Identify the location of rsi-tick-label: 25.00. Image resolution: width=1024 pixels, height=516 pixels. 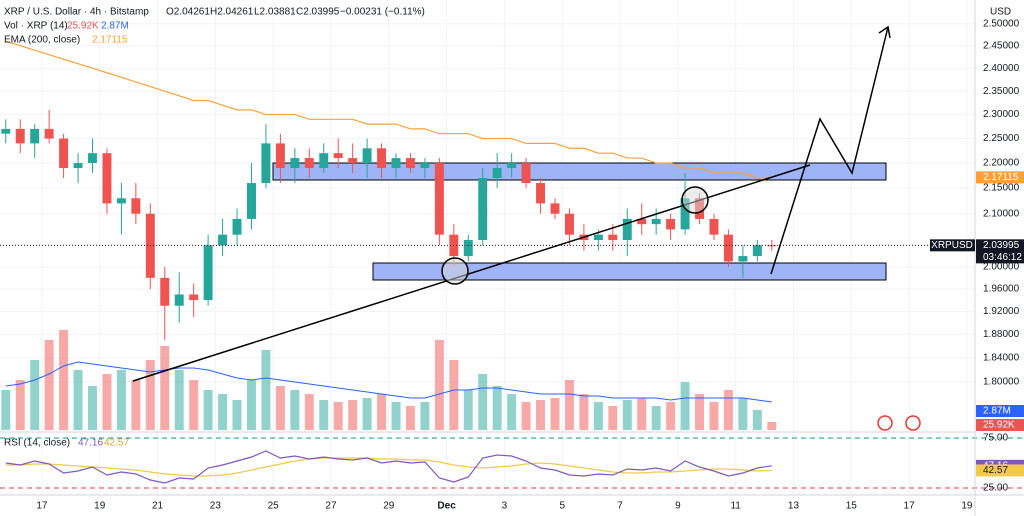
(995, 488).